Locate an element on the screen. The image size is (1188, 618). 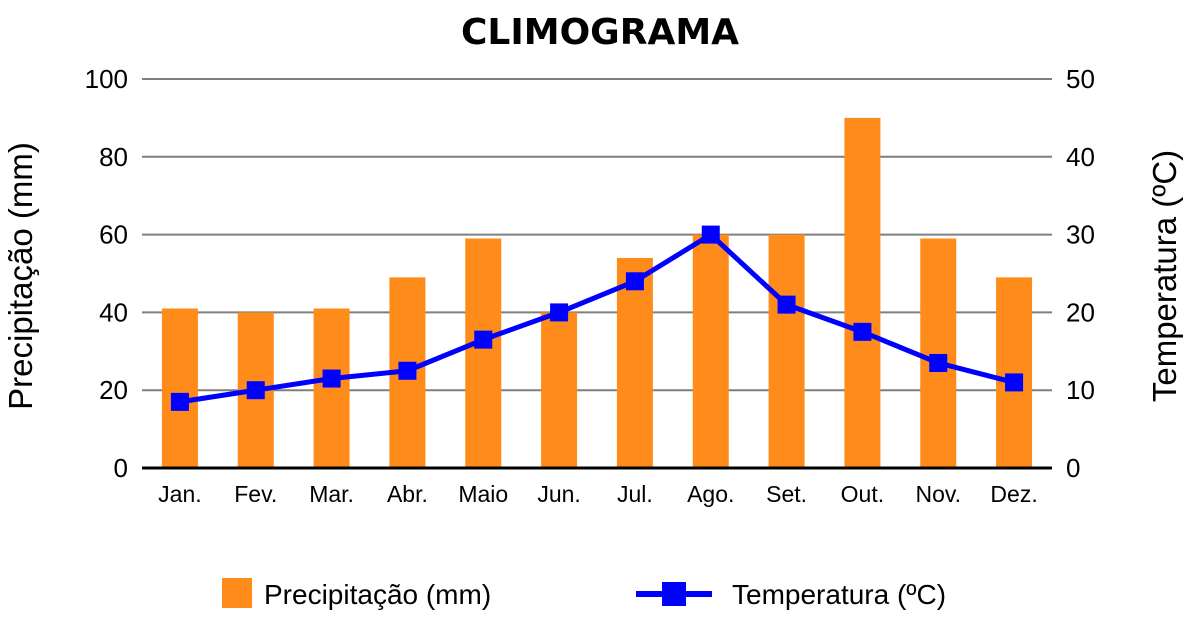
category-label: Mar. is located at coordinates (331, 494).